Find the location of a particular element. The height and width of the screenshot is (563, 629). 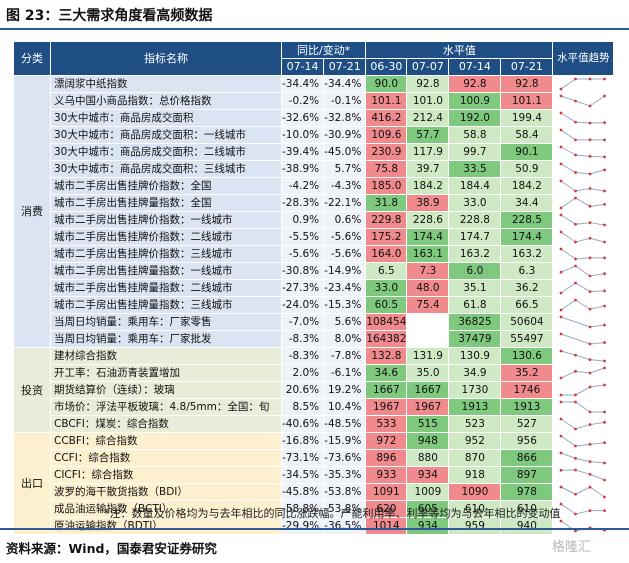

level-value: 866 is located at coordinates (527, 457).